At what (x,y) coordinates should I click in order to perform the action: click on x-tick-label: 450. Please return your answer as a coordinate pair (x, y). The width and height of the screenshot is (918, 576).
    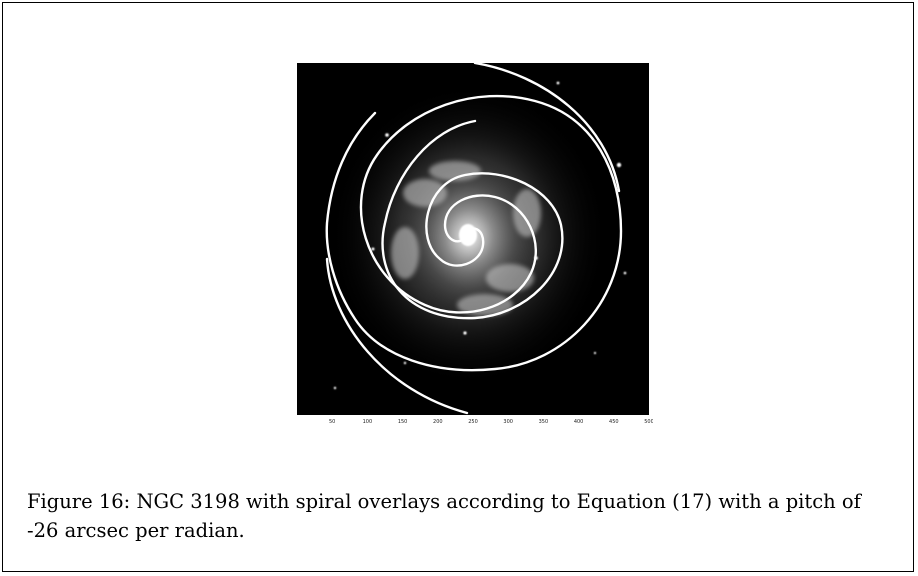
    Looking at the image, I should click on (614, 422).